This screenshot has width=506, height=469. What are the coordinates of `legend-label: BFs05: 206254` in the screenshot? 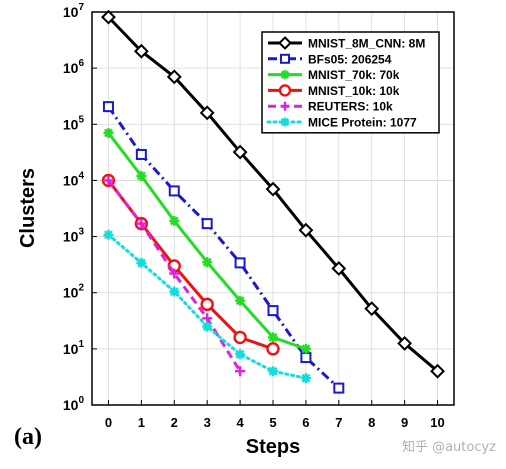 It's located at (350, 59).